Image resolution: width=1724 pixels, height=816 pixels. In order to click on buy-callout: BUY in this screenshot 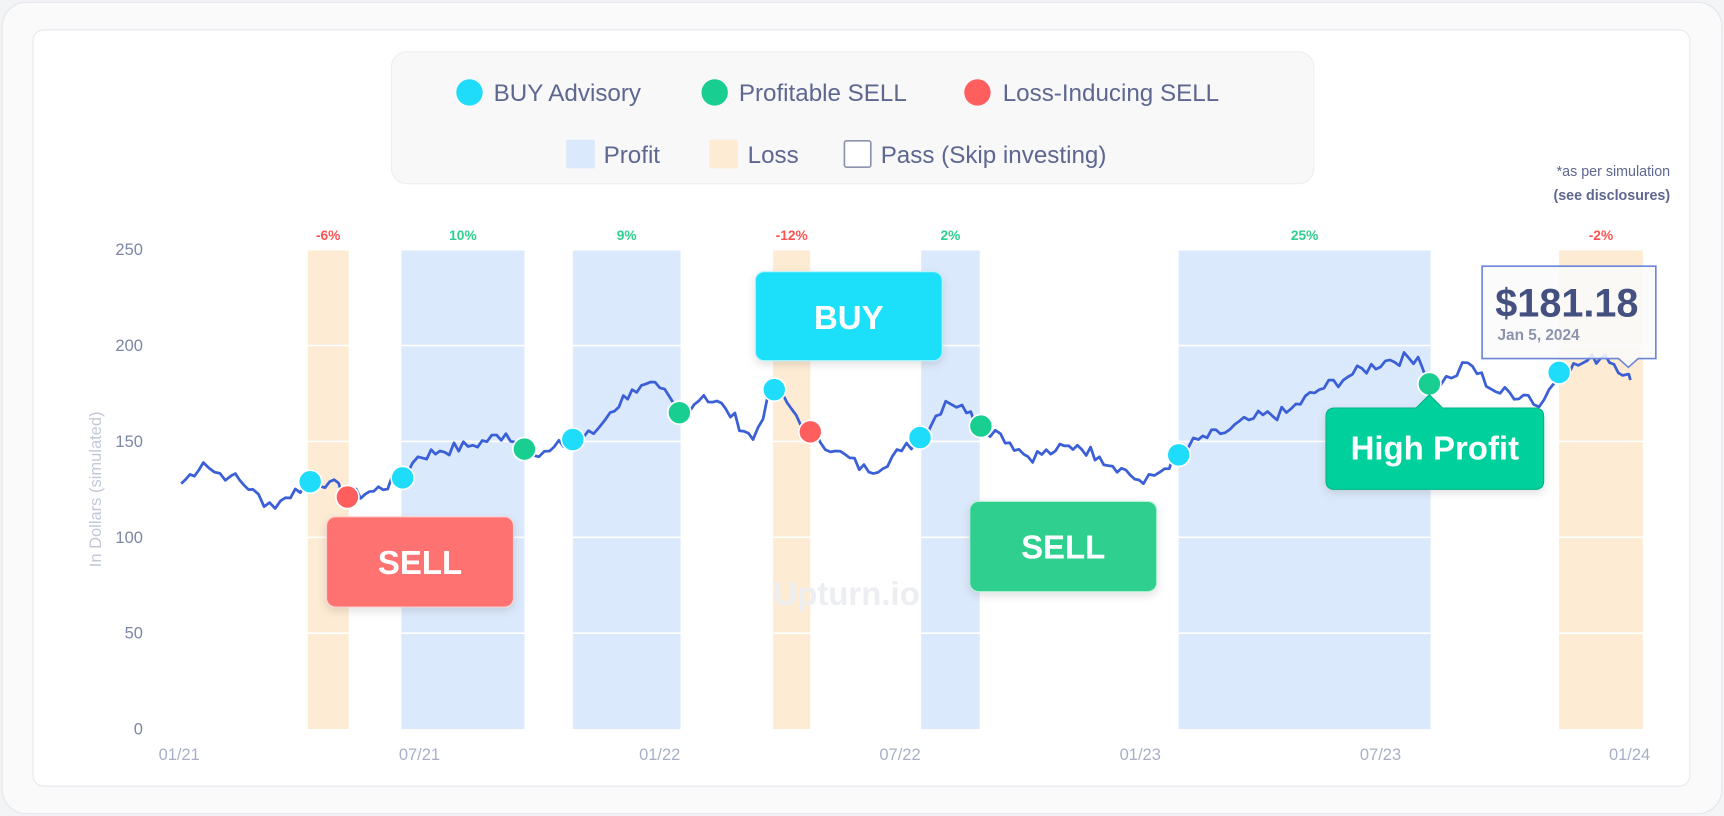, I will do `click(848, 316)`.